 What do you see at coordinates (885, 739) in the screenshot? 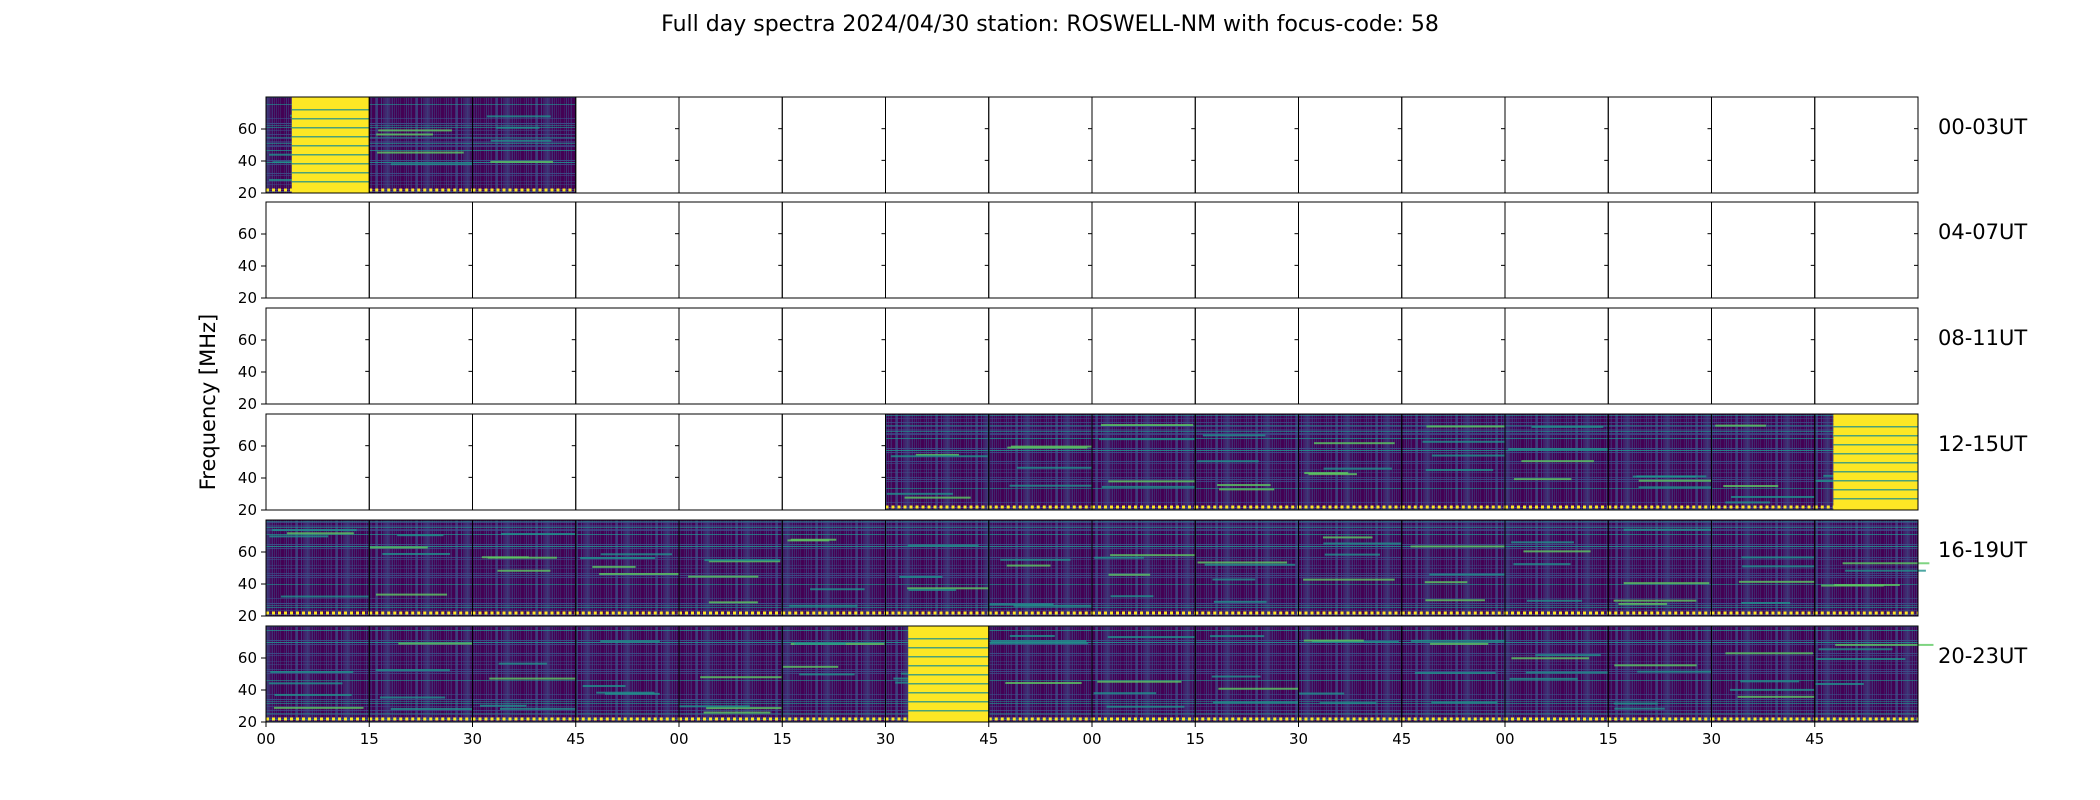
I see `x-tick-label: 30` at bounding box center [885, 739].